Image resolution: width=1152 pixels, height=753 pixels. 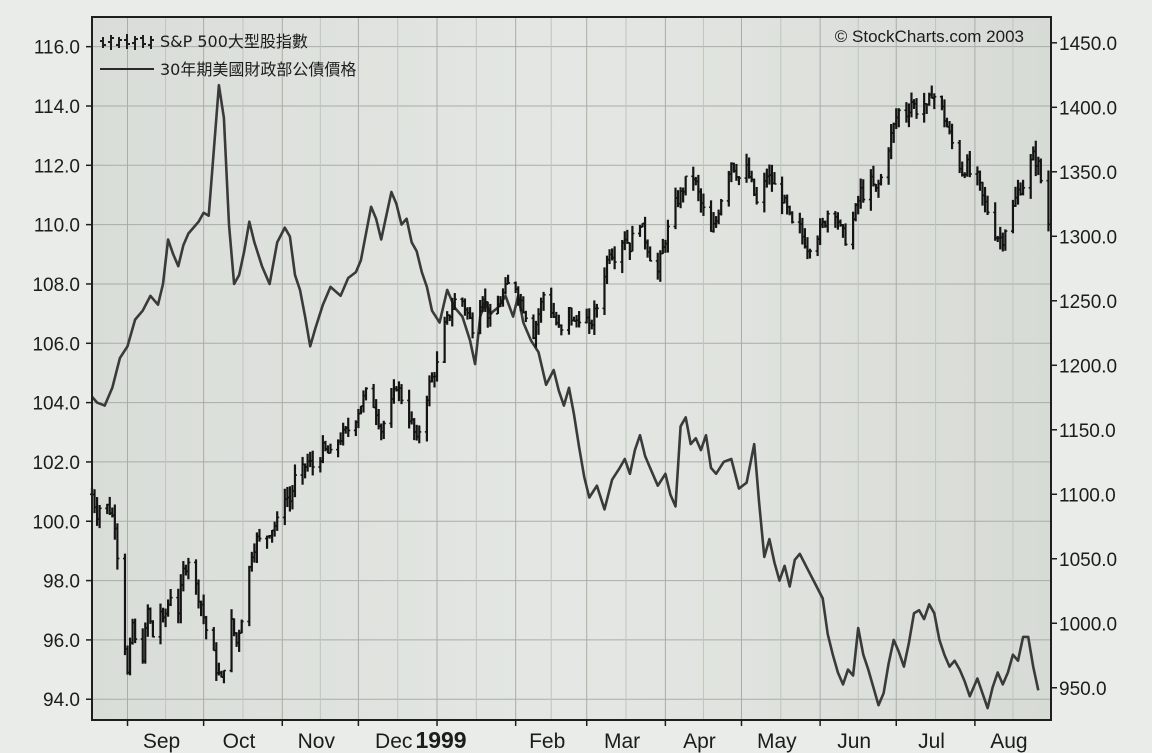 What do you see at coordinates (777, 741) in the screenshot?
I see `x-month-label: May` at bounding box center [777, 741].